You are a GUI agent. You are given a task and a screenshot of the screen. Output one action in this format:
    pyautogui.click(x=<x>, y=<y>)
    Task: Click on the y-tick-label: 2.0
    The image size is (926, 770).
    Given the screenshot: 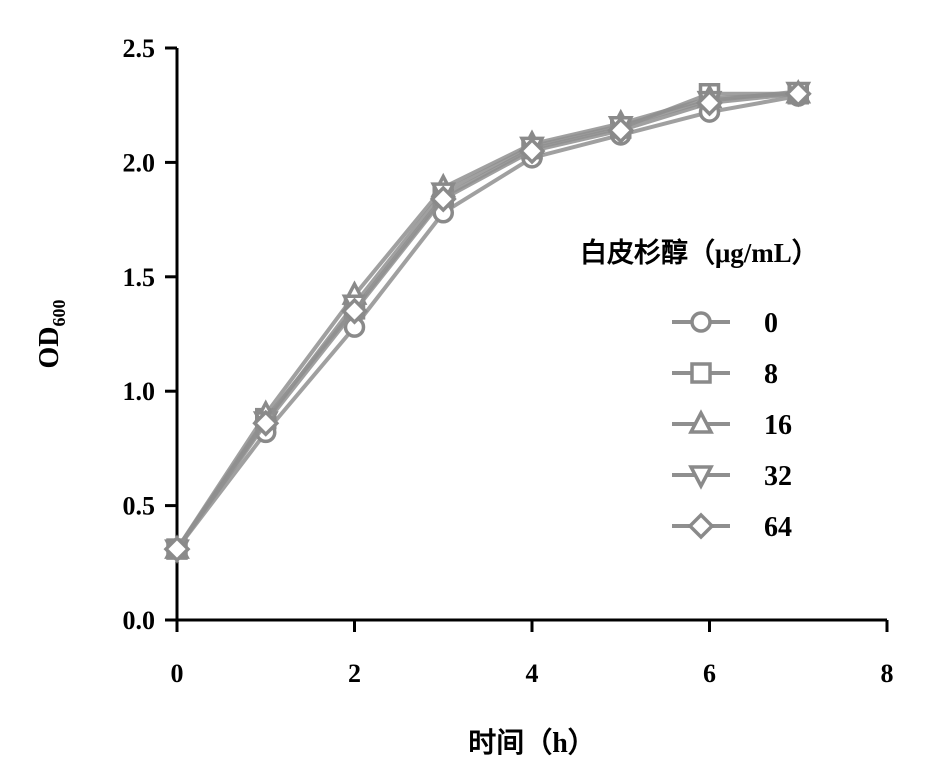 What is the action you would take?
    pyautogui.click(x=139, y=162)
    